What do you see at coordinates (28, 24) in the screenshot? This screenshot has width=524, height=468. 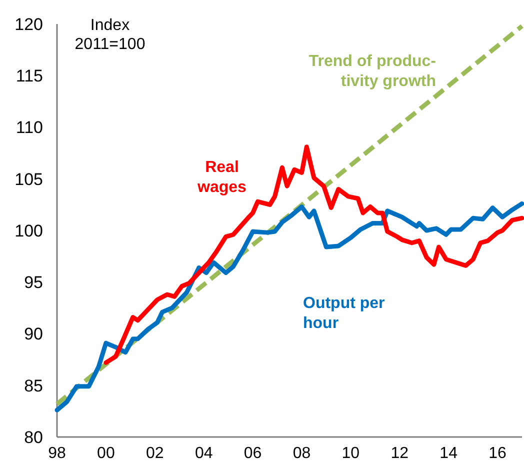 I see `y-tick-label: 120` at bounding box center [28, 24].